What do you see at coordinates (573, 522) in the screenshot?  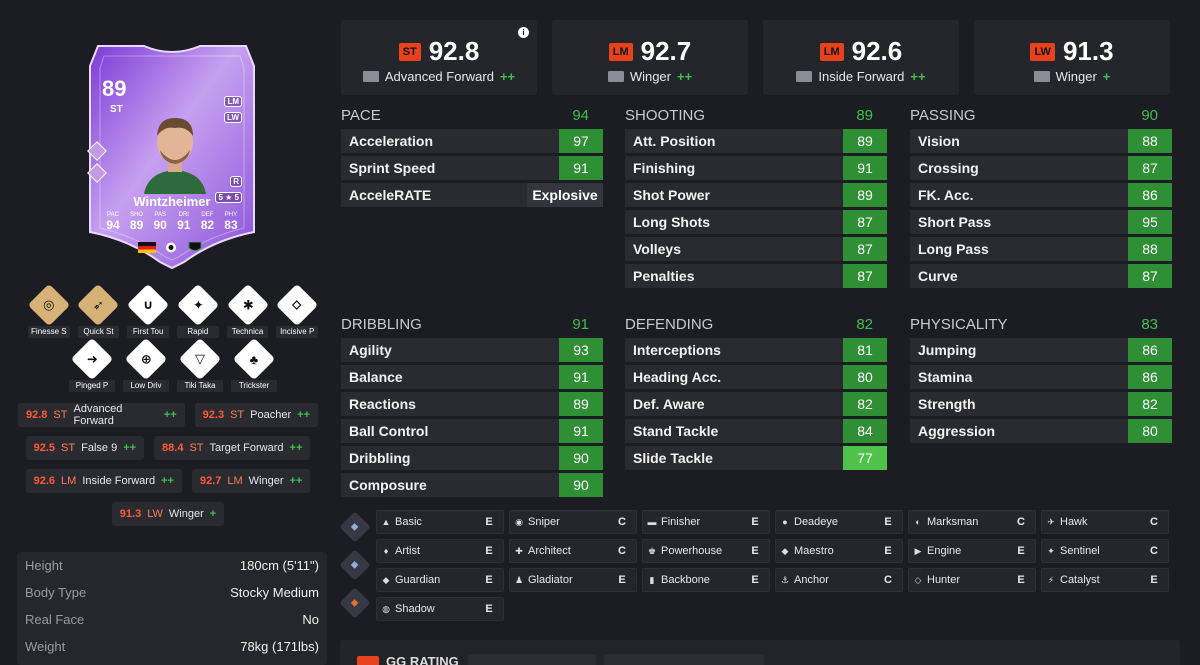 I see `chemistry-style-sniper: ◉ Sniper C` at bounding box center [573, 522].